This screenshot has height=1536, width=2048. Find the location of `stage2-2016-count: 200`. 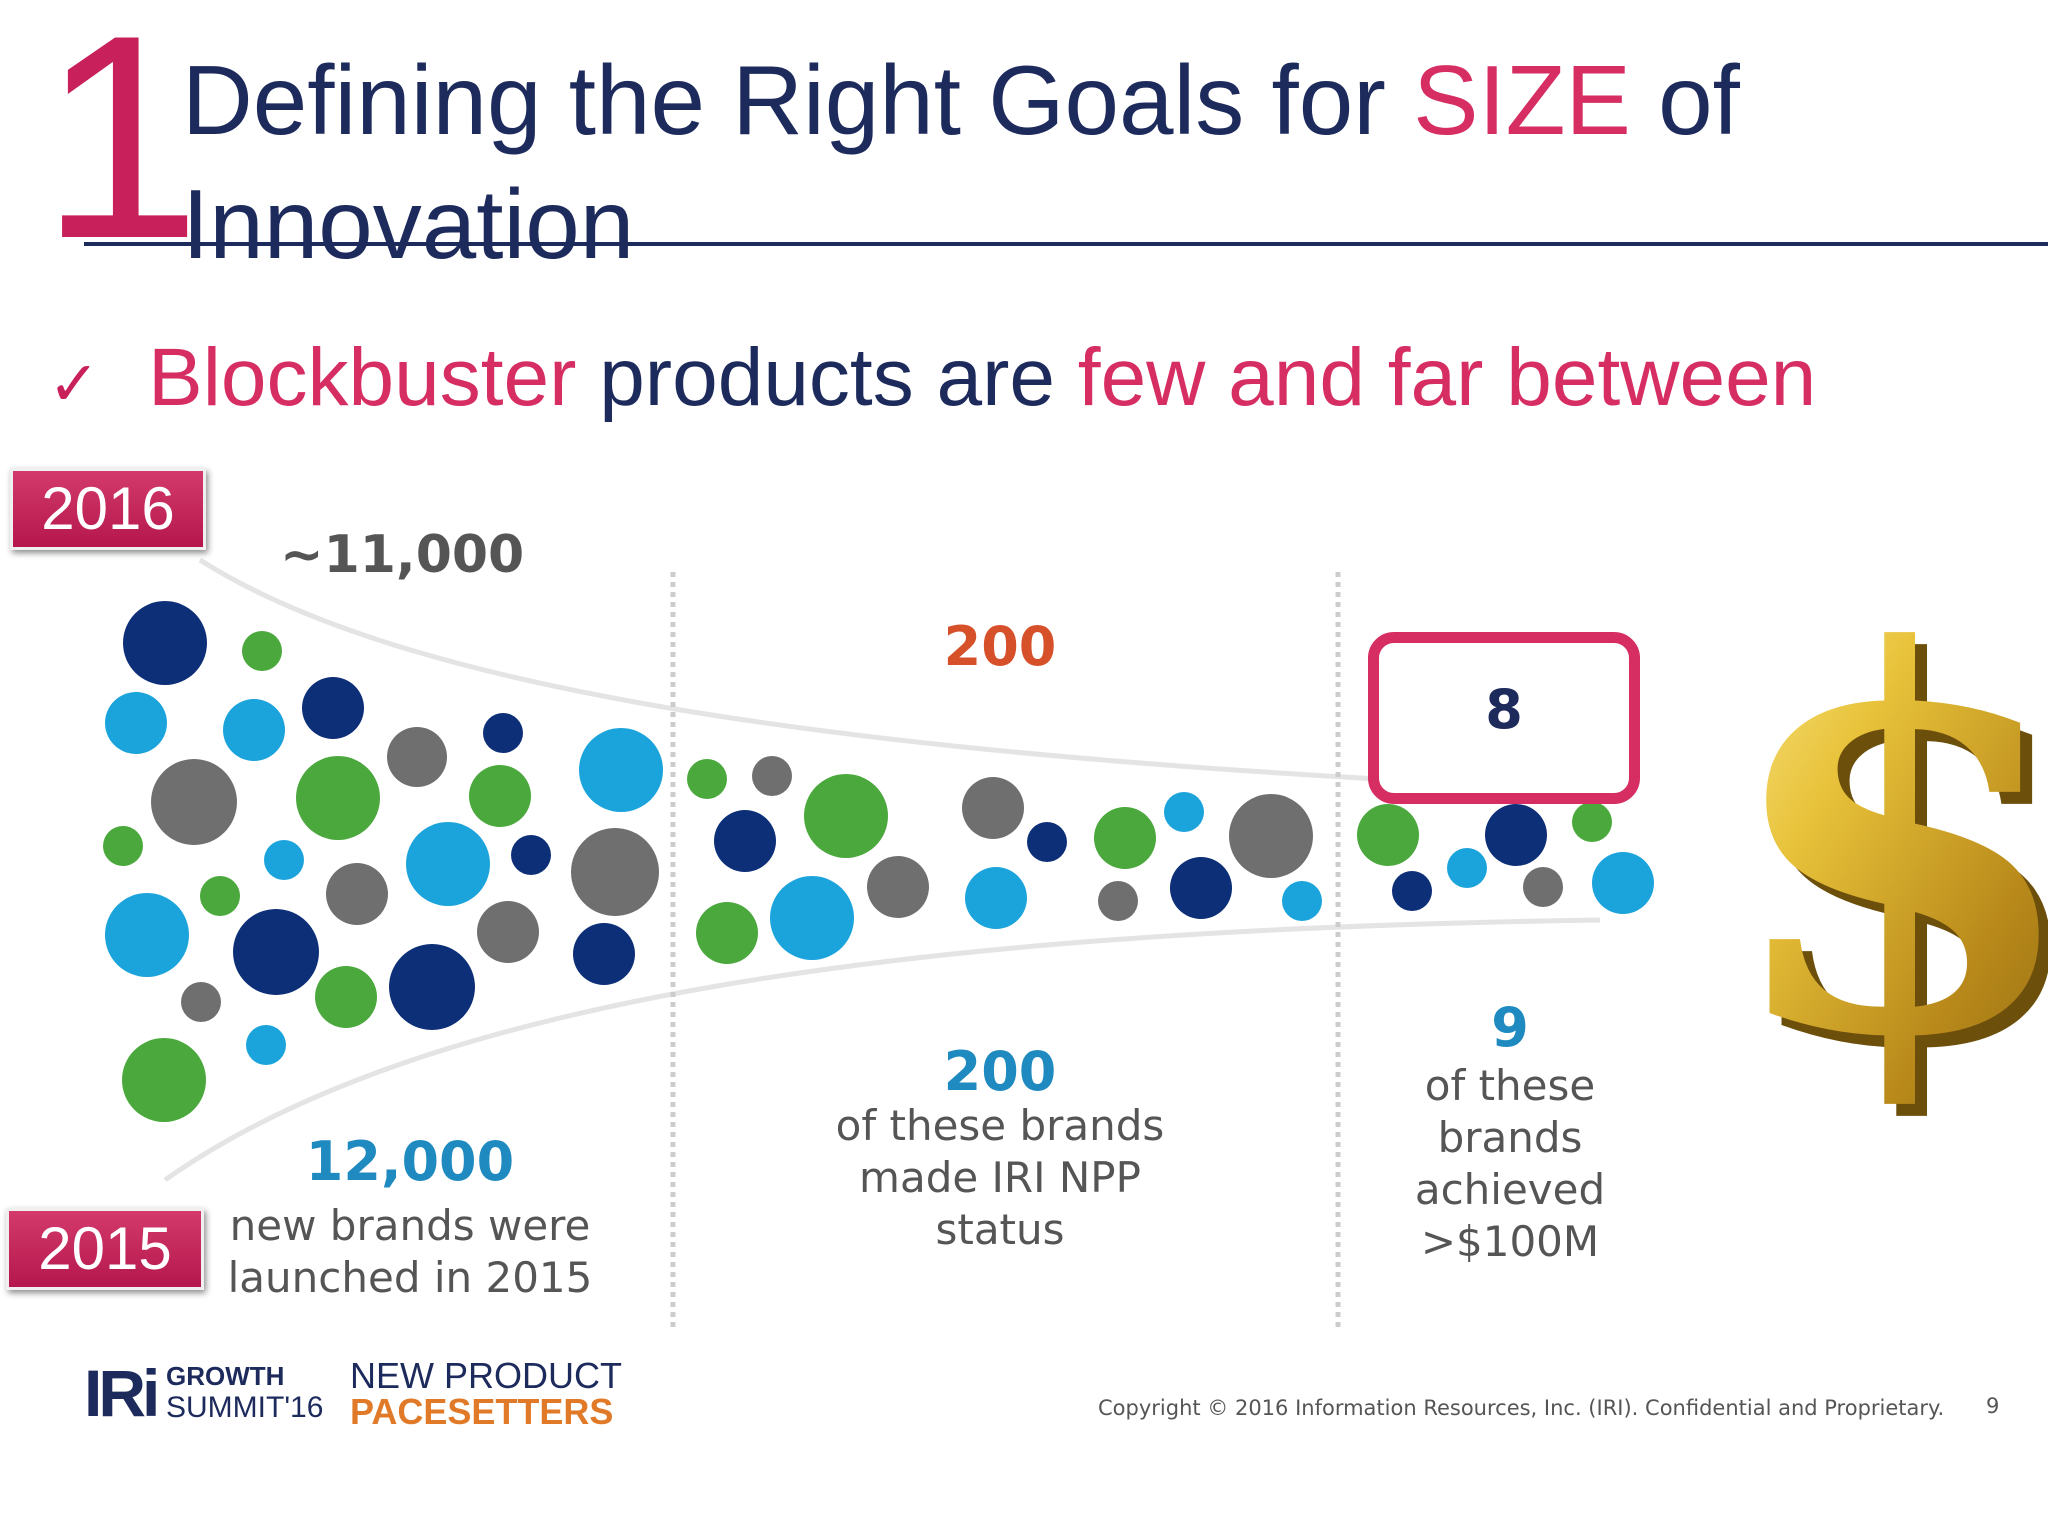

stage2-2016-count: 200 is located at coordinates (1000, 646).